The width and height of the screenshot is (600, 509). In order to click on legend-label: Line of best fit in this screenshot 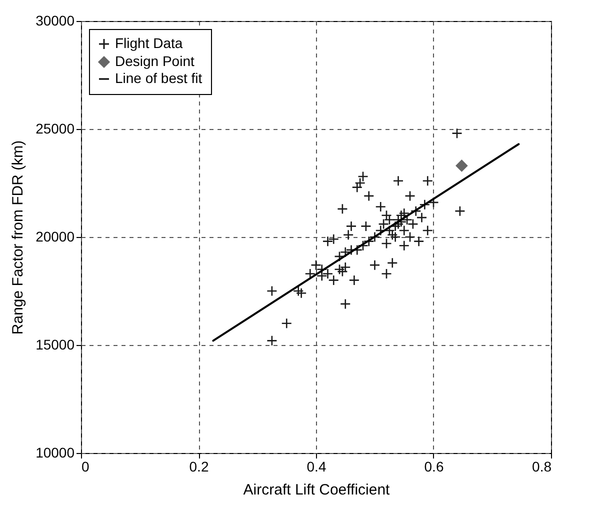, I will do `click(158, 78)`.